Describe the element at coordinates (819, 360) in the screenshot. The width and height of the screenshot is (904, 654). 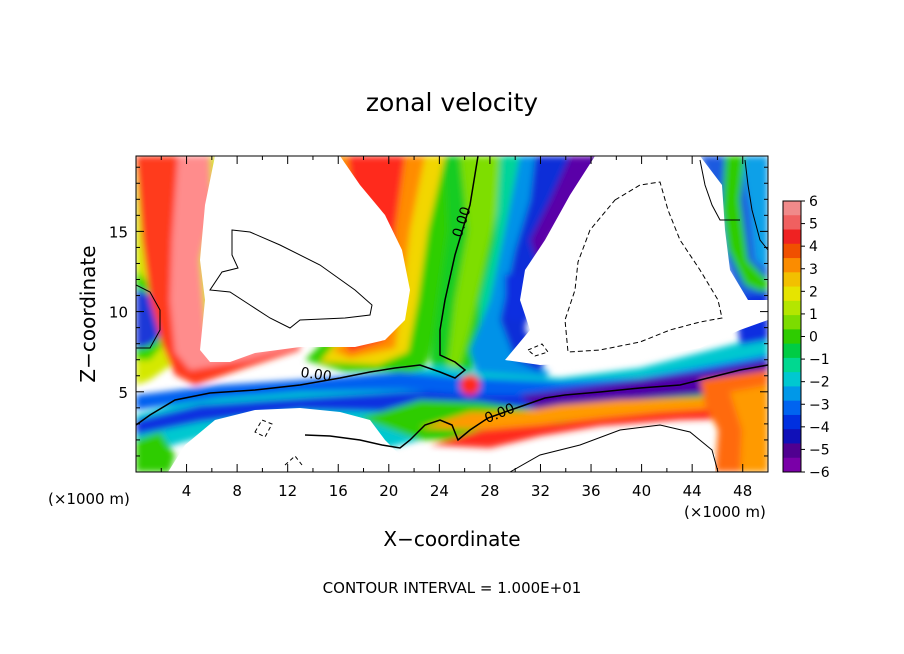
I see `colorbar-tick-label: −1` at that location.